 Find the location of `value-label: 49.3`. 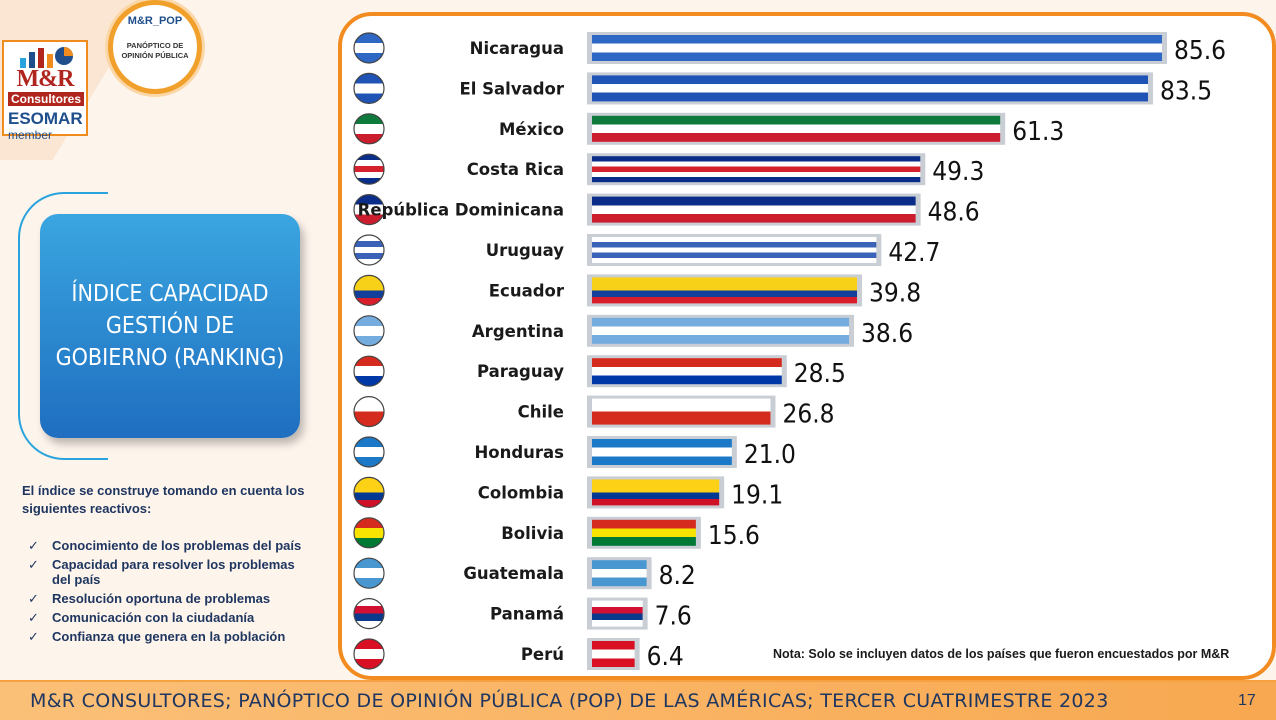

value-label: 49.3 is located at coordinates (958, 172).